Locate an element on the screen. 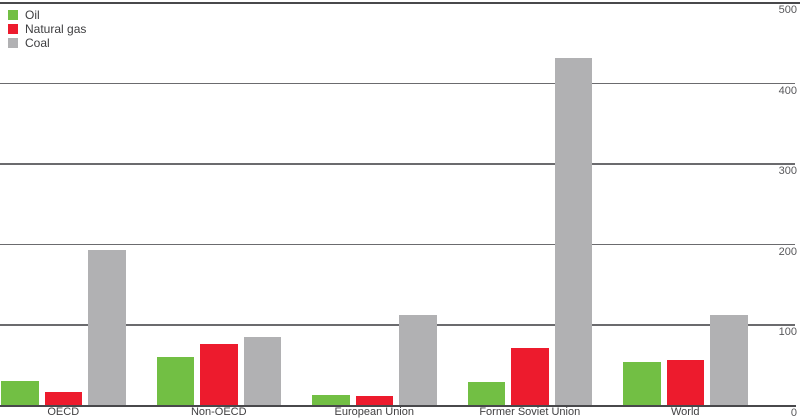  legend-item-coal: Coal is located at coordinates (47, 43).